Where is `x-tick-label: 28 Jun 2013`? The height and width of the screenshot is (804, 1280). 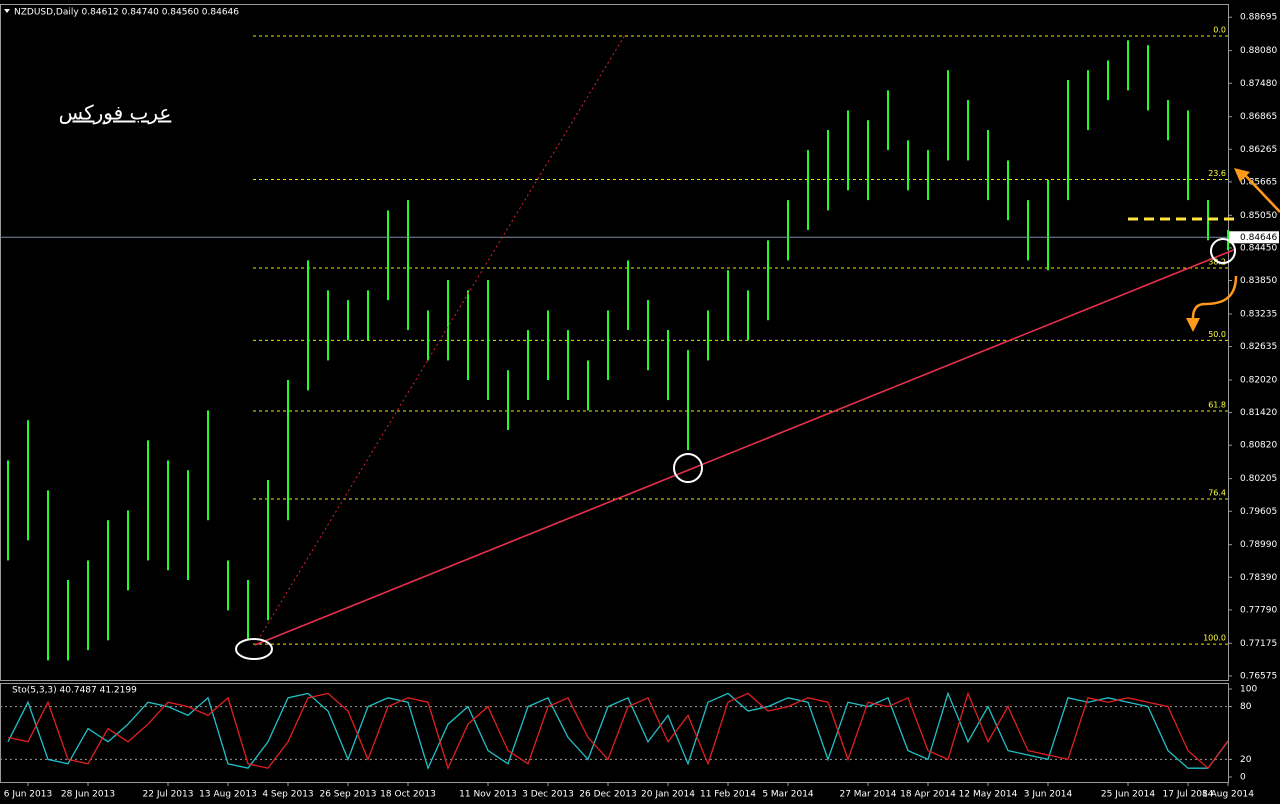 x-tick-label: 28 Jun 2013 is located at coordinates (88, 795).